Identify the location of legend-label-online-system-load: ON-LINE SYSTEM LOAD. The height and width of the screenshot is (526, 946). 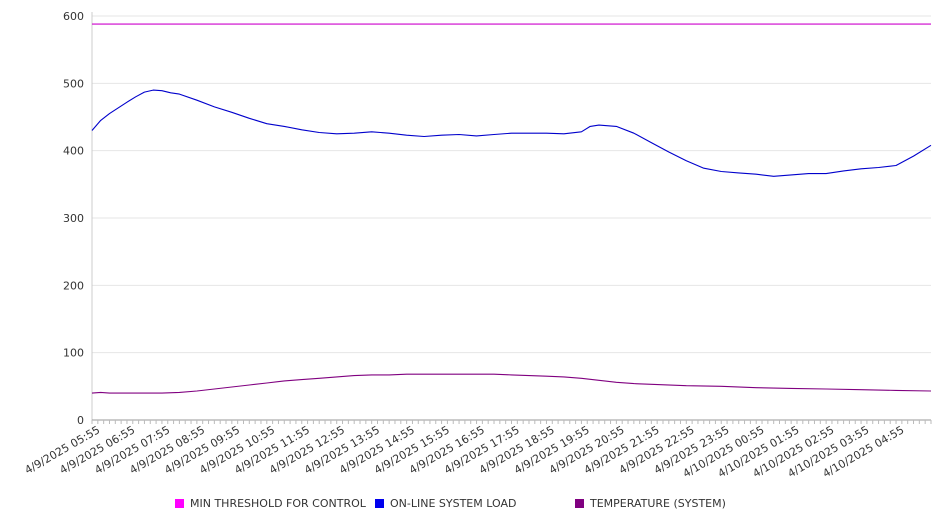
(453, 503).